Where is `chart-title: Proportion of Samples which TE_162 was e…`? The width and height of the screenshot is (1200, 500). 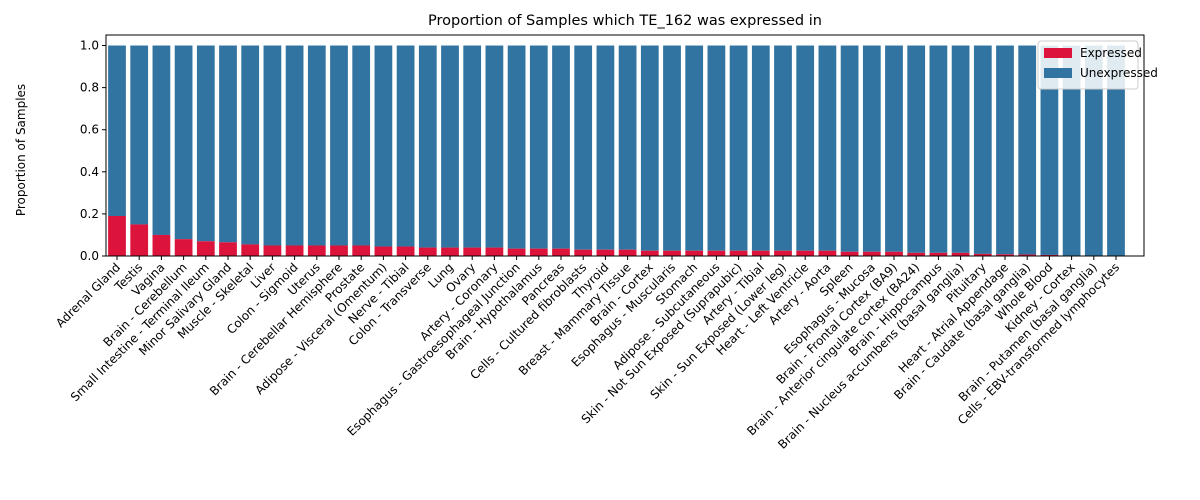
chart-title: Proportion of Samples which TE_162 was e… is located at coordinates (625, 21).